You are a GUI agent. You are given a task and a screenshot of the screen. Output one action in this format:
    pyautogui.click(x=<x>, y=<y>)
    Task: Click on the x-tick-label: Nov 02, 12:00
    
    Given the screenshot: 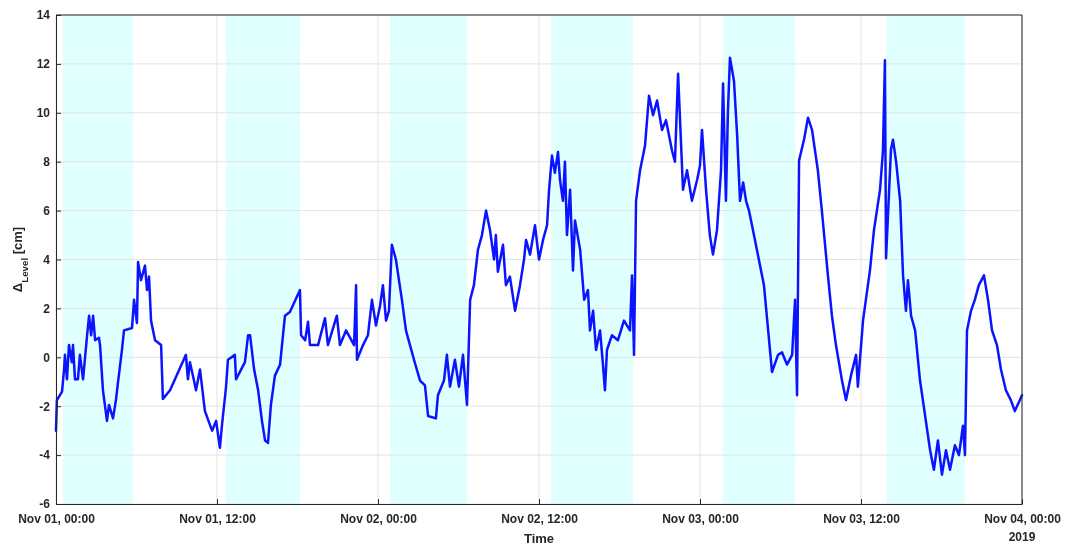 What is the action you would take?
    pyautogui.click(x=540, y=518)
    